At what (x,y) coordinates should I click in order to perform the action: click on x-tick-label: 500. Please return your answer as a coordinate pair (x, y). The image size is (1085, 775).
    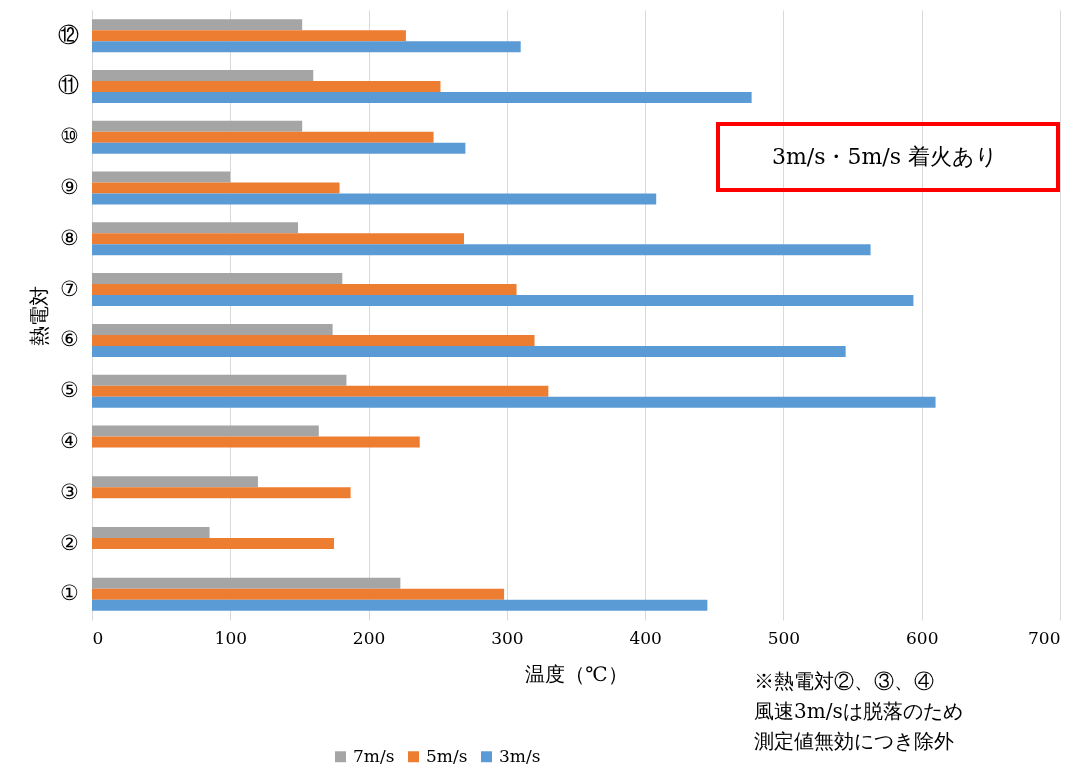
    Looking at the image, I should click on (784, 637).